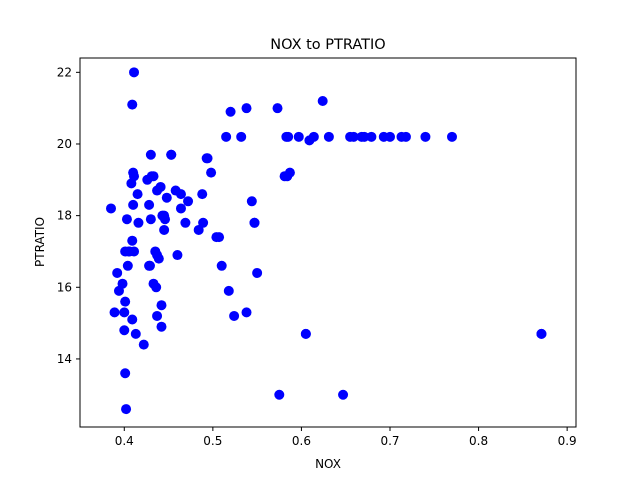 The width and height of the screenshot is (640, 480). I want to click on y-tick-label: 14, so click(64, 359).